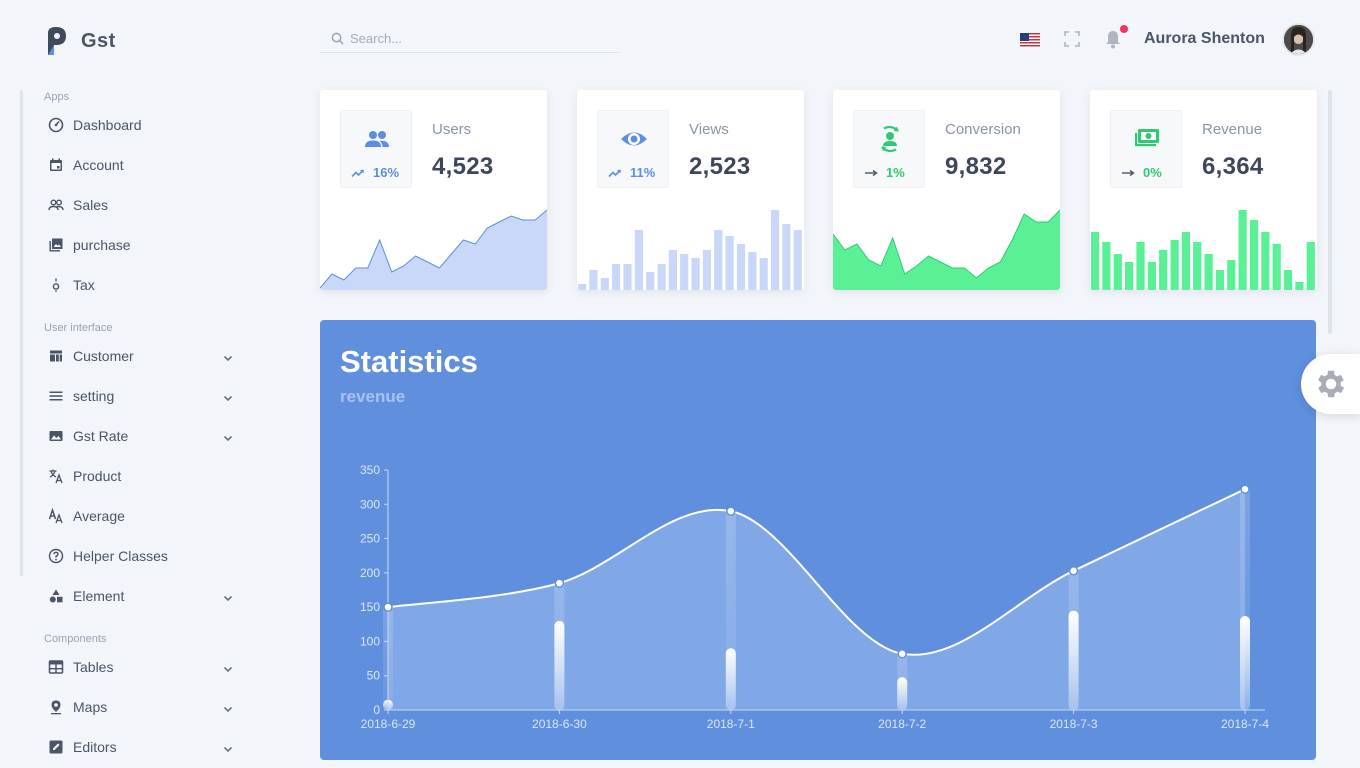 Image resolution: width=1360 pixels, height=768 pixels. What do you see at coordinates (1298, 39) in the screenshot?
I see `avatar` at bounding box center [1298, 39].